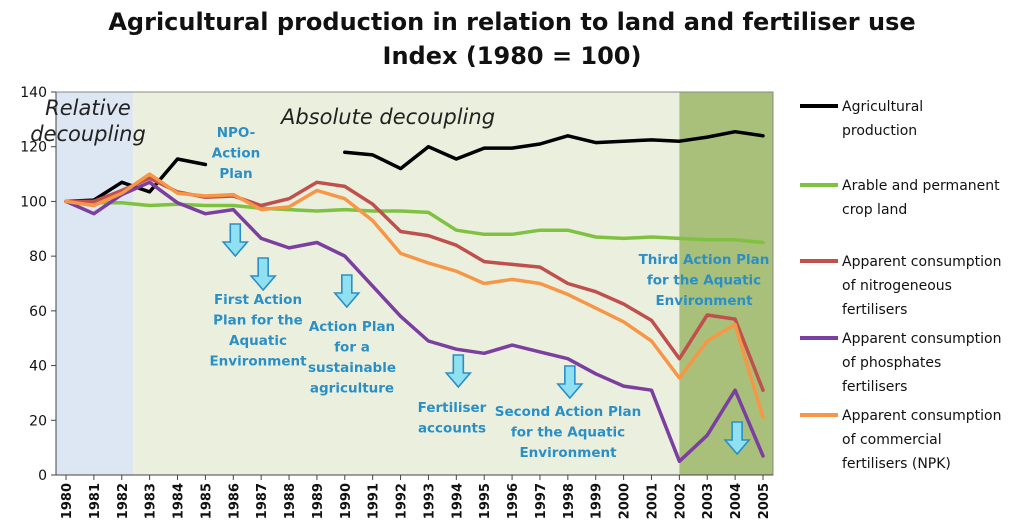  Describe the element at coordinates (625, 501) in the screenshot. I see `x-tick-label: 2000` at that location.